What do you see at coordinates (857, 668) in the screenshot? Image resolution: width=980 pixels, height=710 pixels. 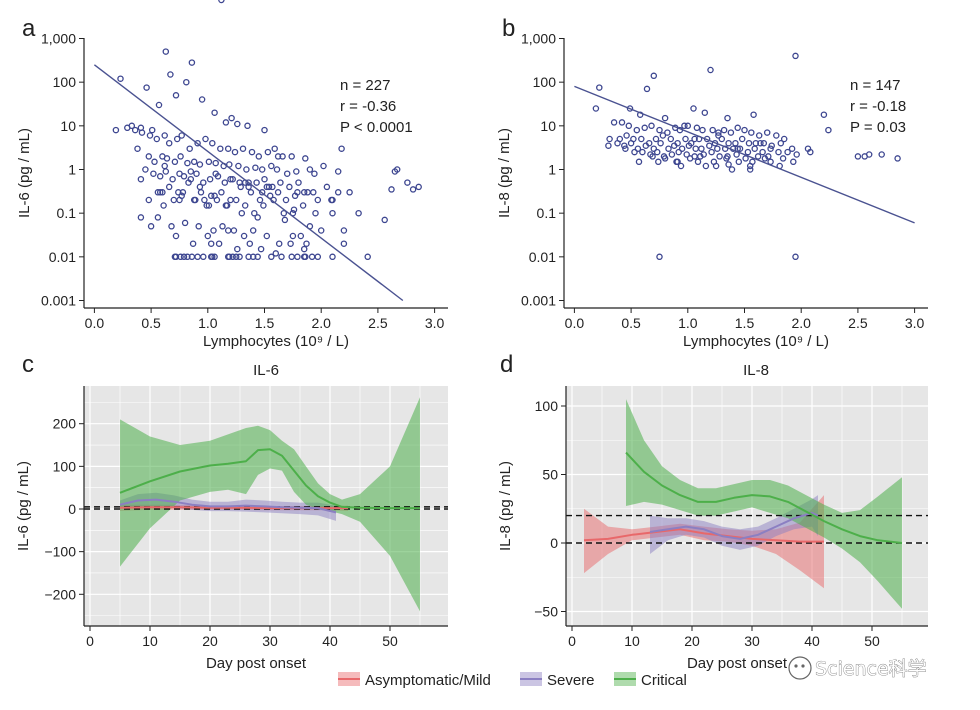 I see `watermark: Science科学` at bounding box center [857, 668].